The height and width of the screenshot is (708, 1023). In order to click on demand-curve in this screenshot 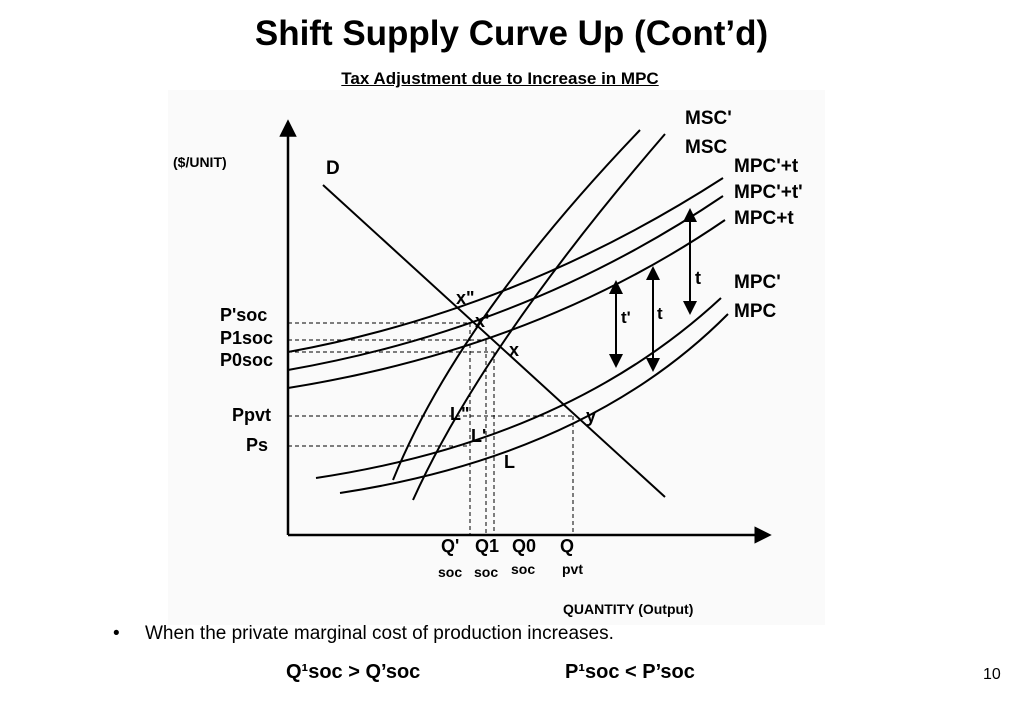, I will do `click(494, 341)`.